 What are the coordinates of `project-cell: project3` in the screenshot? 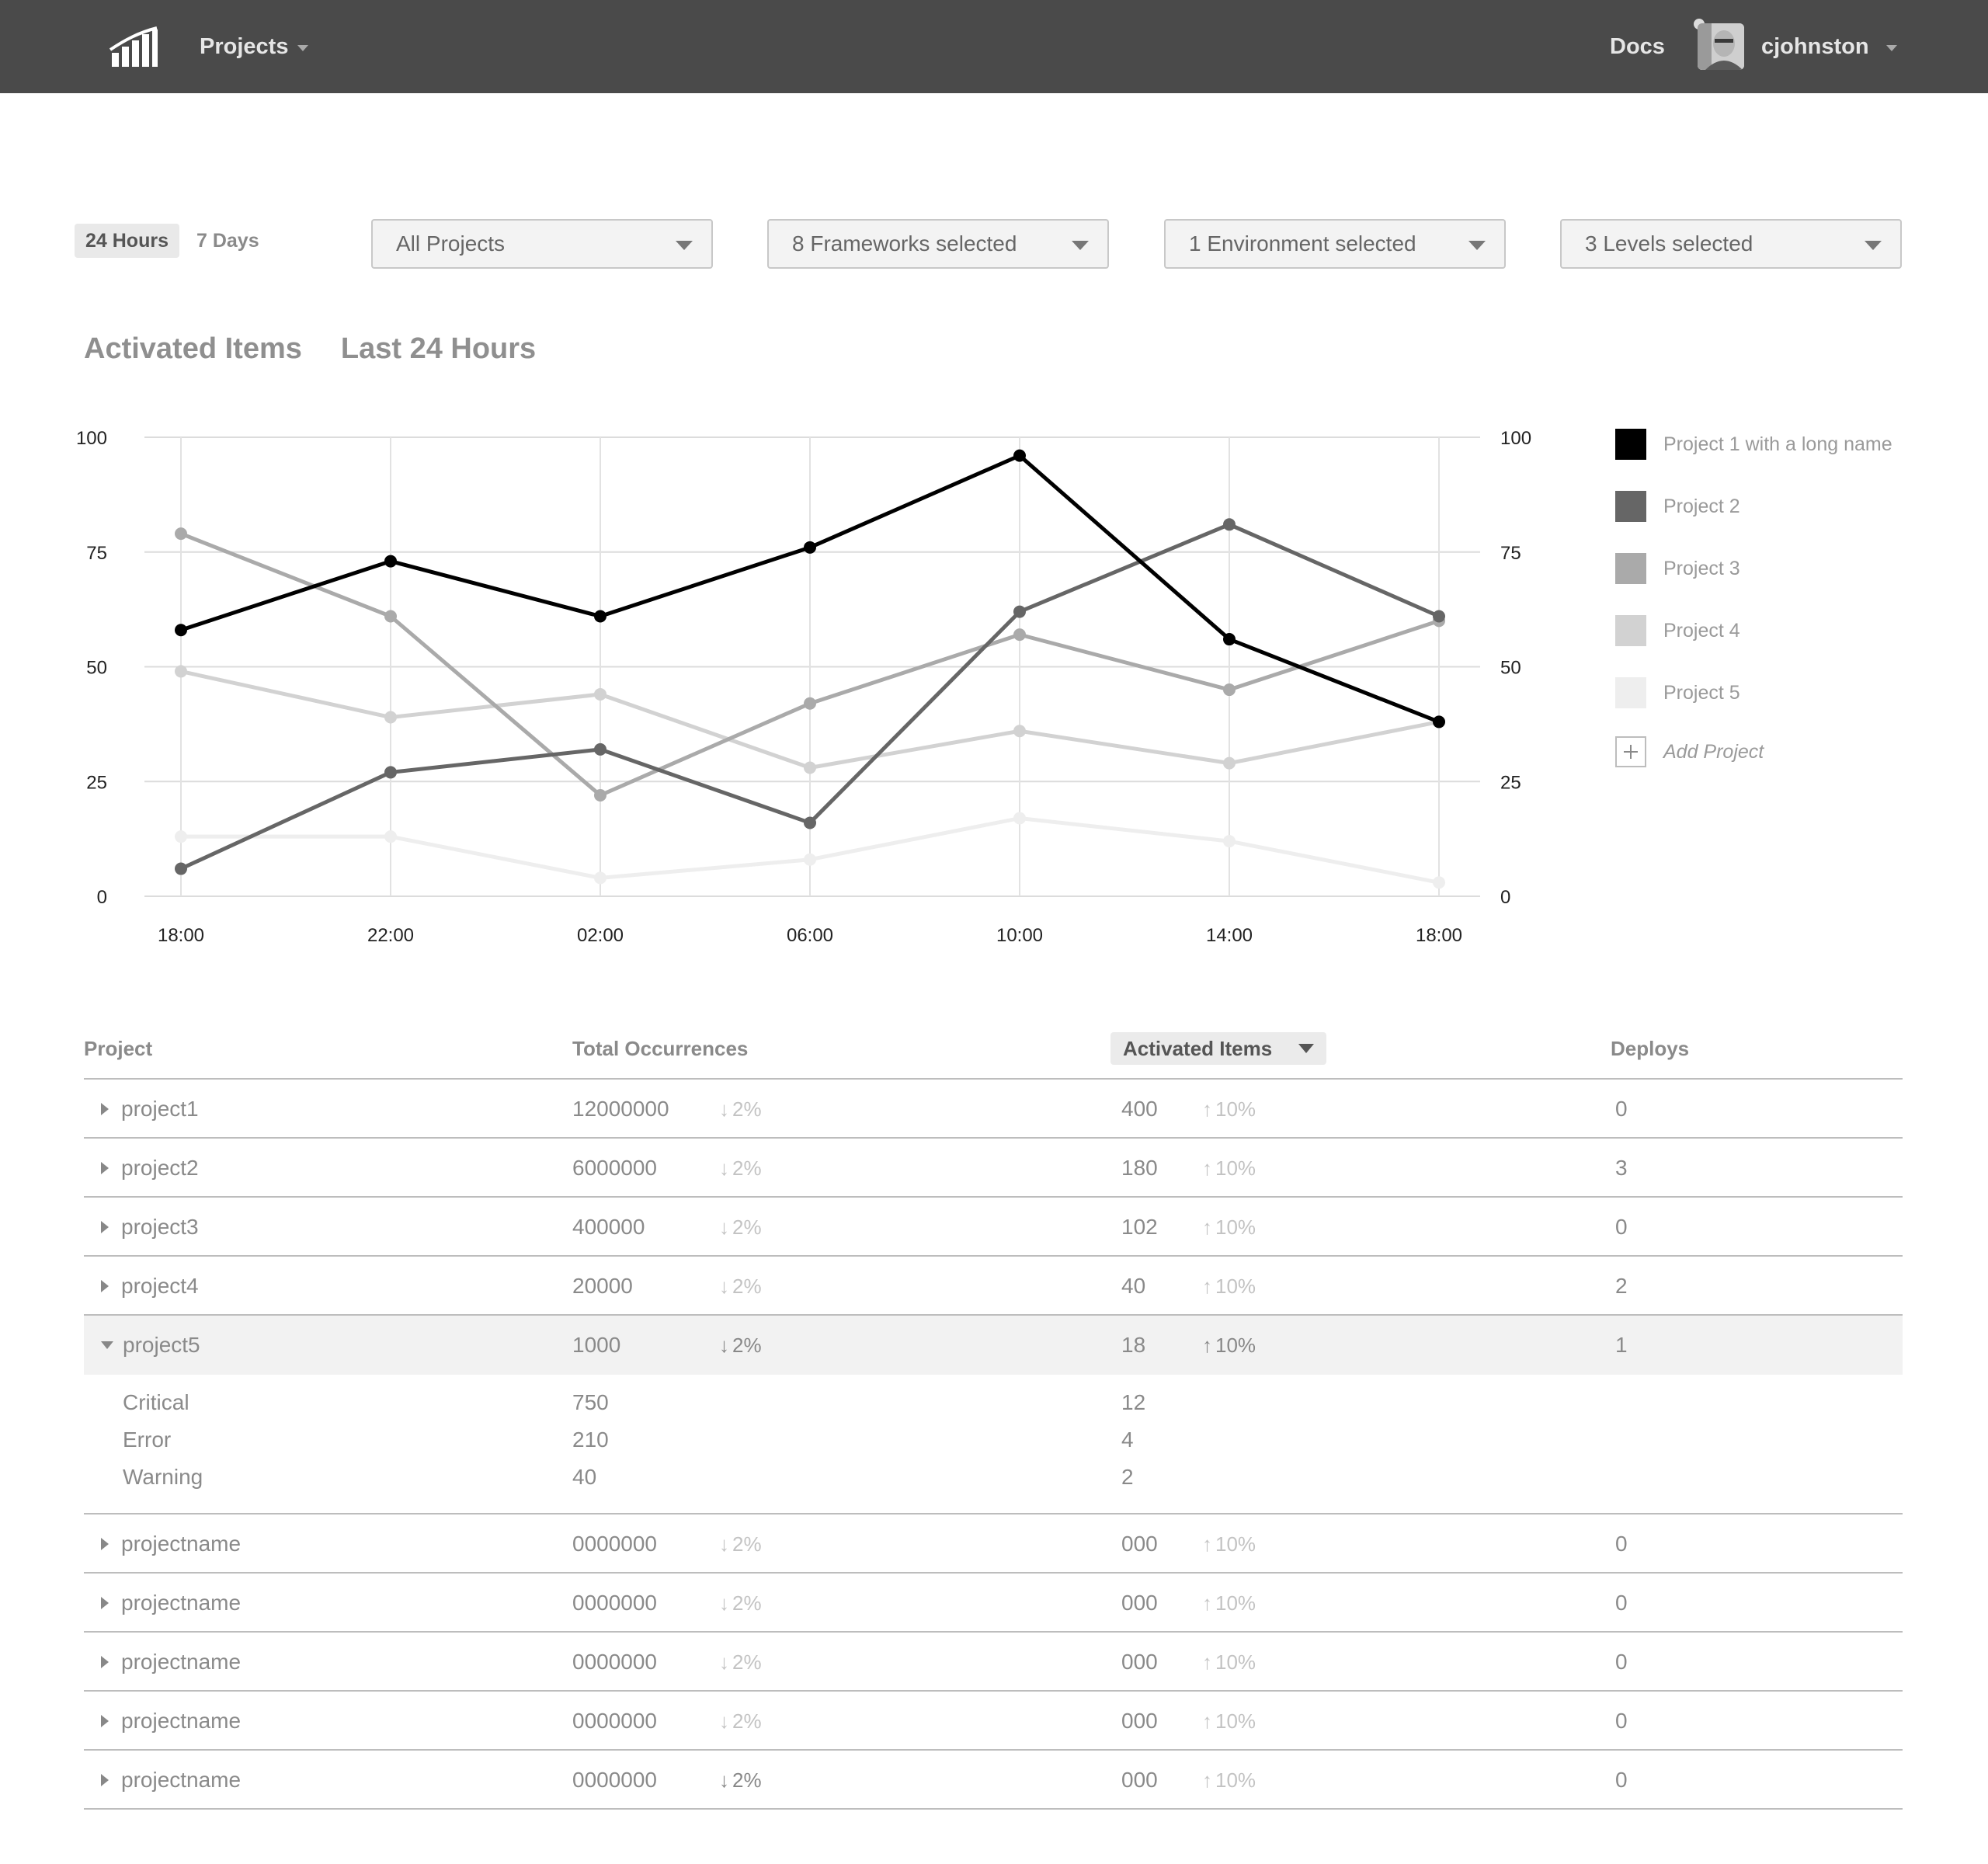 It's located at (150, 1227).